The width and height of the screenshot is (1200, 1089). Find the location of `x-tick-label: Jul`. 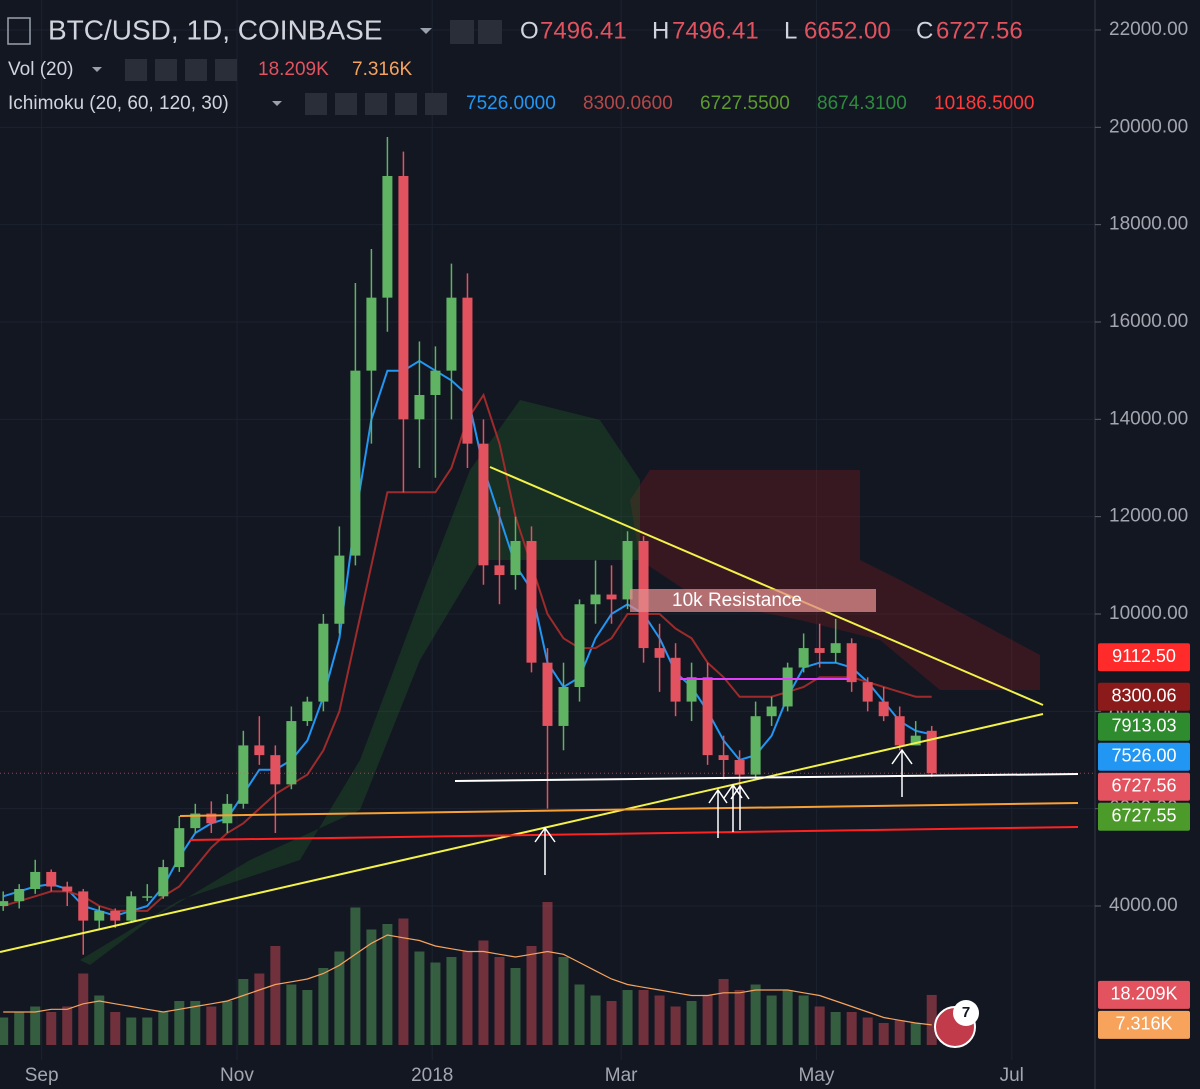

x-tick-label: Jul is located at coordinates (1012, 1075).